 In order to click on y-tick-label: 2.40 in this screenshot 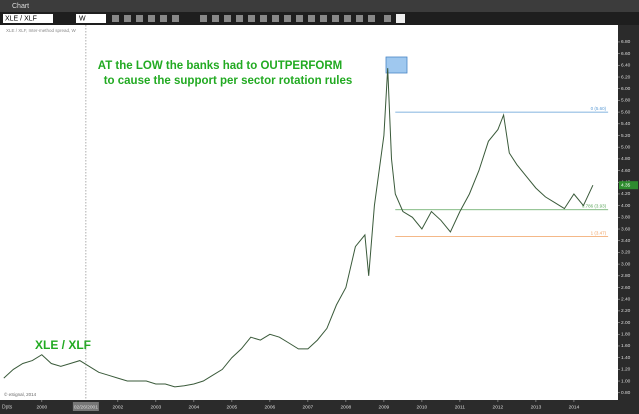, I will do `click(626, 299)`.